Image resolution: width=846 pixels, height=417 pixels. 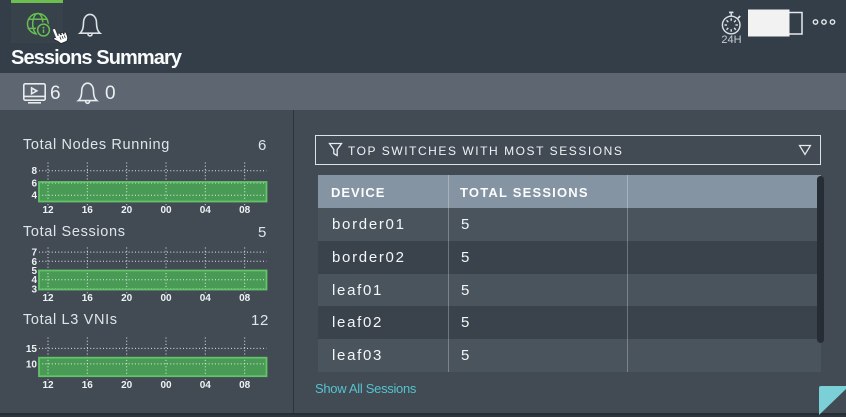 I want to click on svg-text: 8, so click(x=34, y=171).